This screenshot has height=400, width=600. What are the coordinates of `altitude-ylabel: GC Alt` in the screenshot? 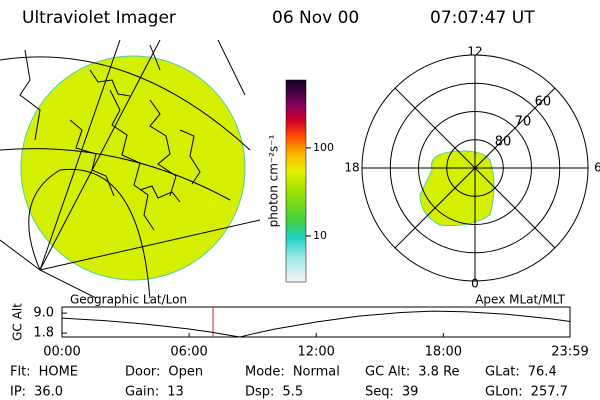 It's located at (18, 322).